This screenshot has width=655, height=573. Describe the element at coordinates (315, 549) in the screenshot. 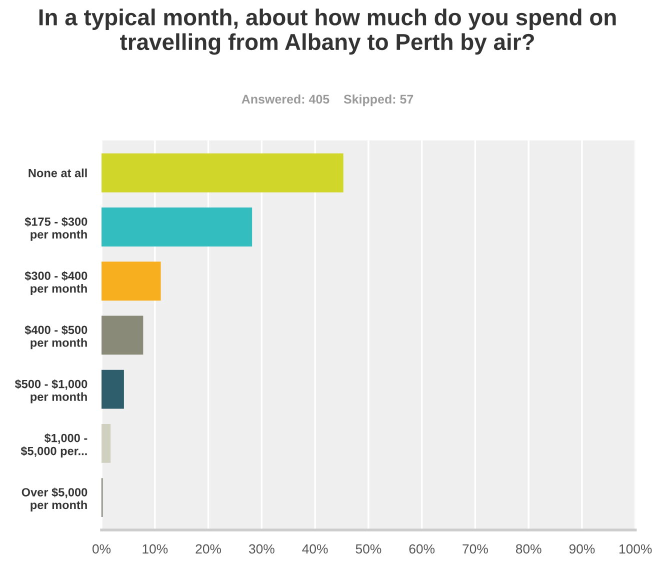

I see `x-tick-label: 40%` at that location.